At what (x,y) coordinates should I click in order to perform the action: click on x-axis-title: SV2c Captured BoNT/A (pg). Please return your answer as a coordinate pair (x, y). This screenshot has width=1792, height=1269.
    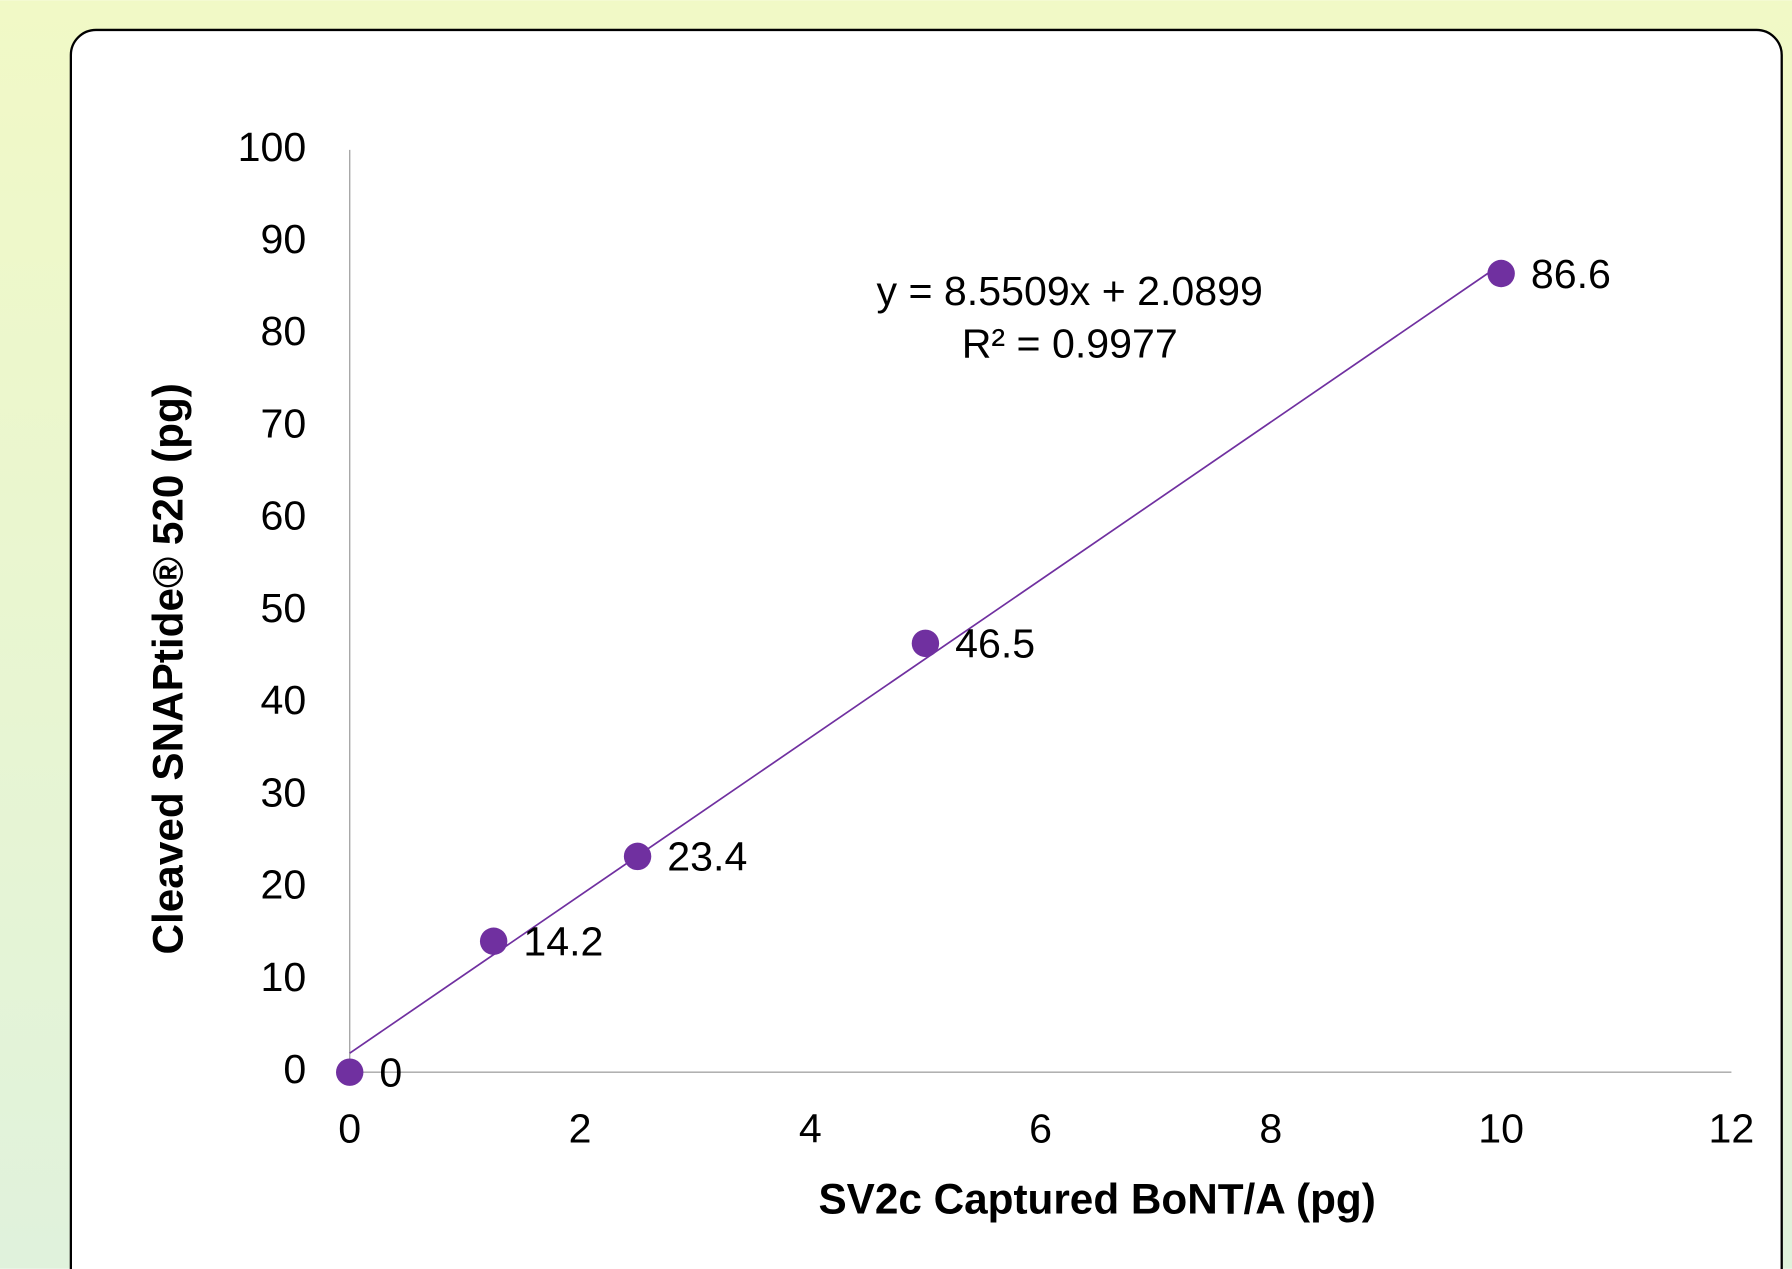
    Looking at the image, I should click on (1096, 1199).